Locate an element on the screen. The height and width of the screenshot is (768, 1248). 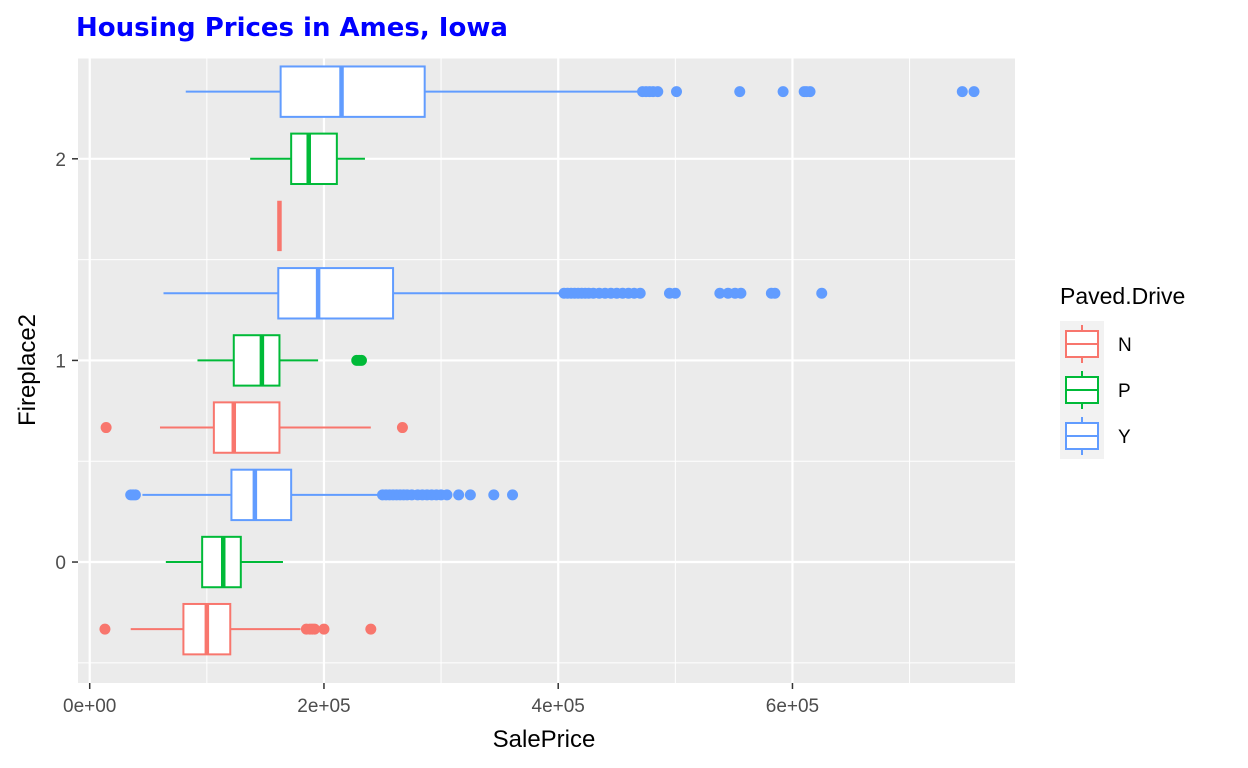
box-1-N is located at coordinates (254, 427).